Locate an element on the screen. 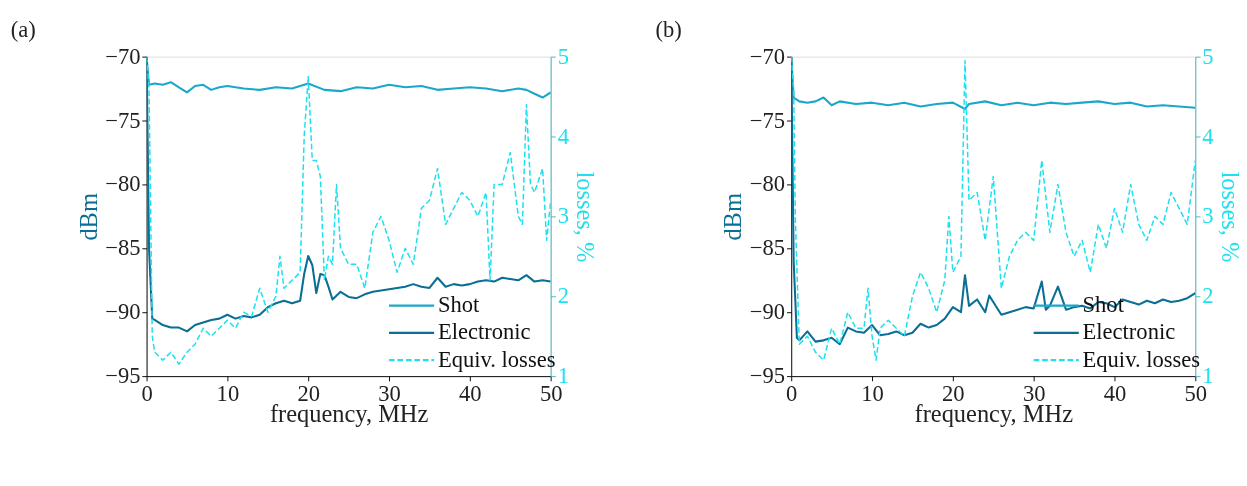 Image resolution: width=1247 pixels, height=486 pixels. legend-label: Equiv. losses is located at coordinates (496, 359).